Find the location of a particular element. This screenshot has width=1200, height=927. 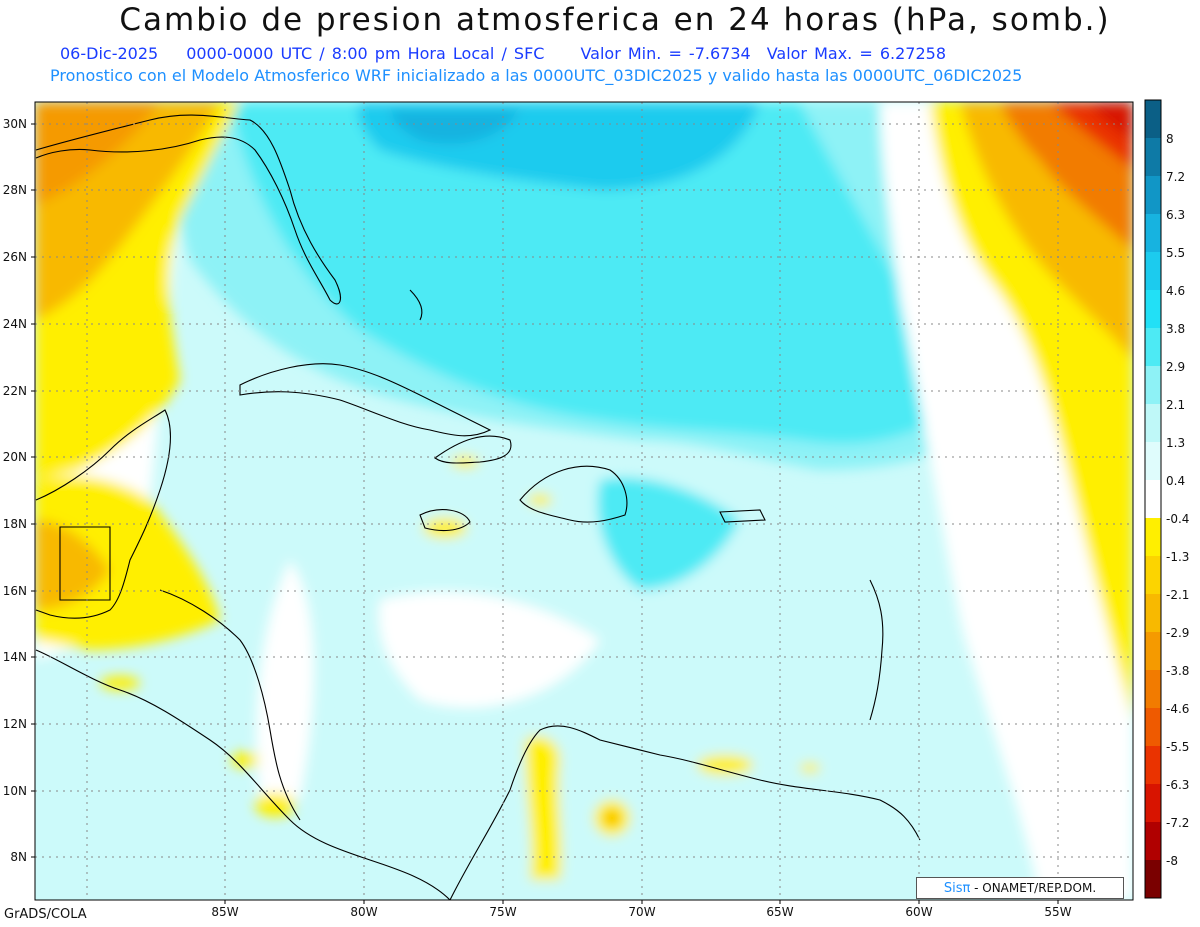

colorbar-border is located at coordinates (1153, 499).